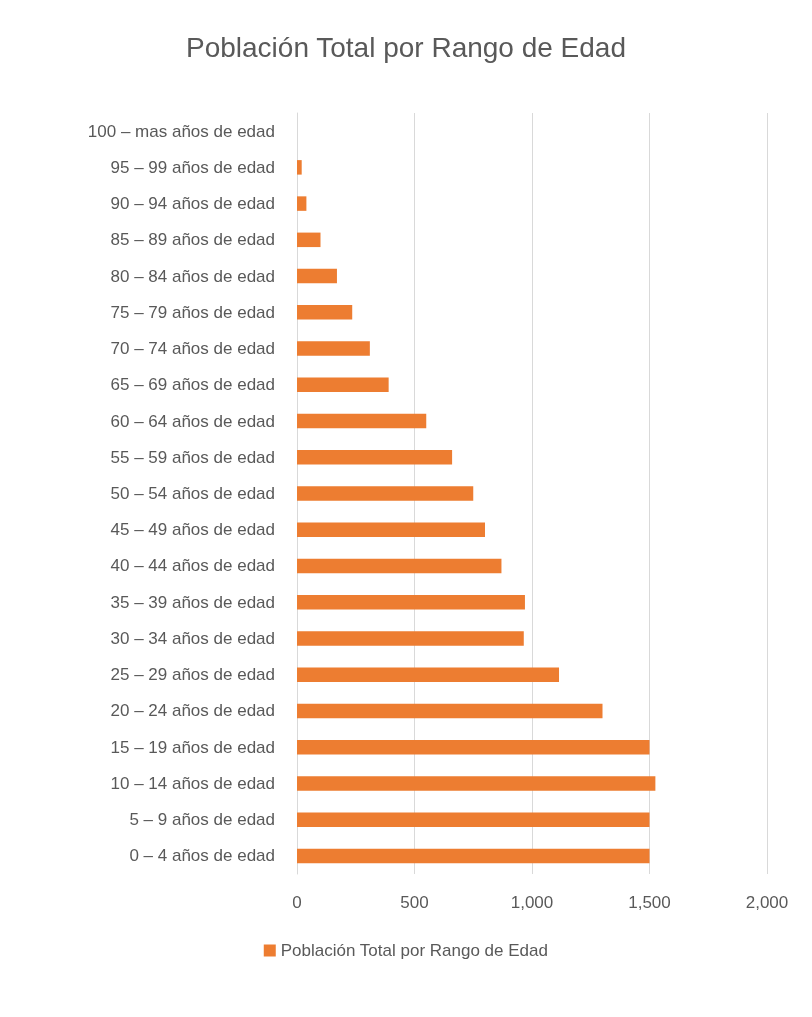 This screenshot has width=812, height=1017. What do you see at coordinates (192, 421) in the screenshot?
I see `y-tick-label: 60 – 64 años de edad` at bounding box center [192, 421].